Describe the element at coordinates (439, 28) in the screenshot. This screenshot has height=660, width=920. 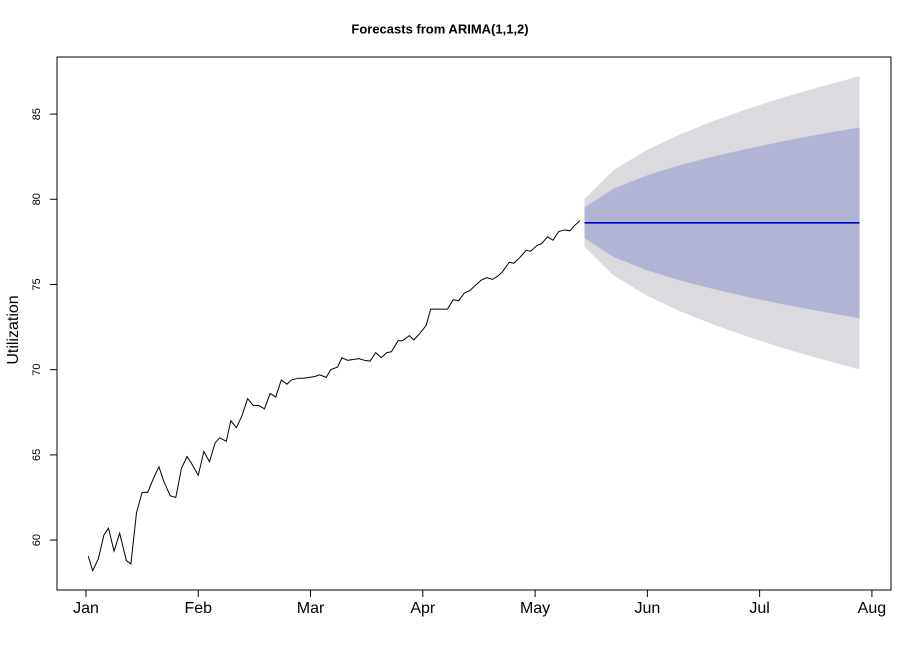
I see `chart-title: Forecasts from ARIMA(1,1,2)` at that location.